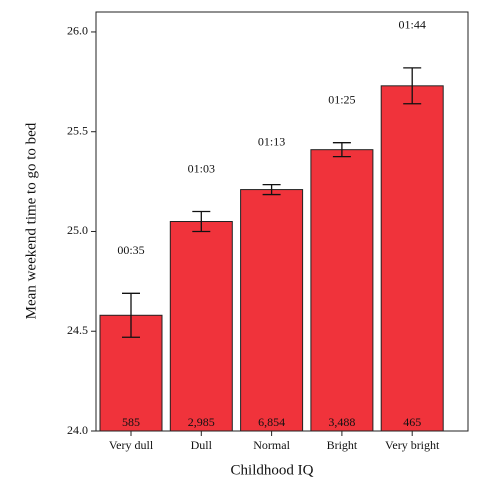  What do you see at coordinates (202, 445) in the screenshot?
I see `x-tick-label: Dull` at bounding box center [202, 445].